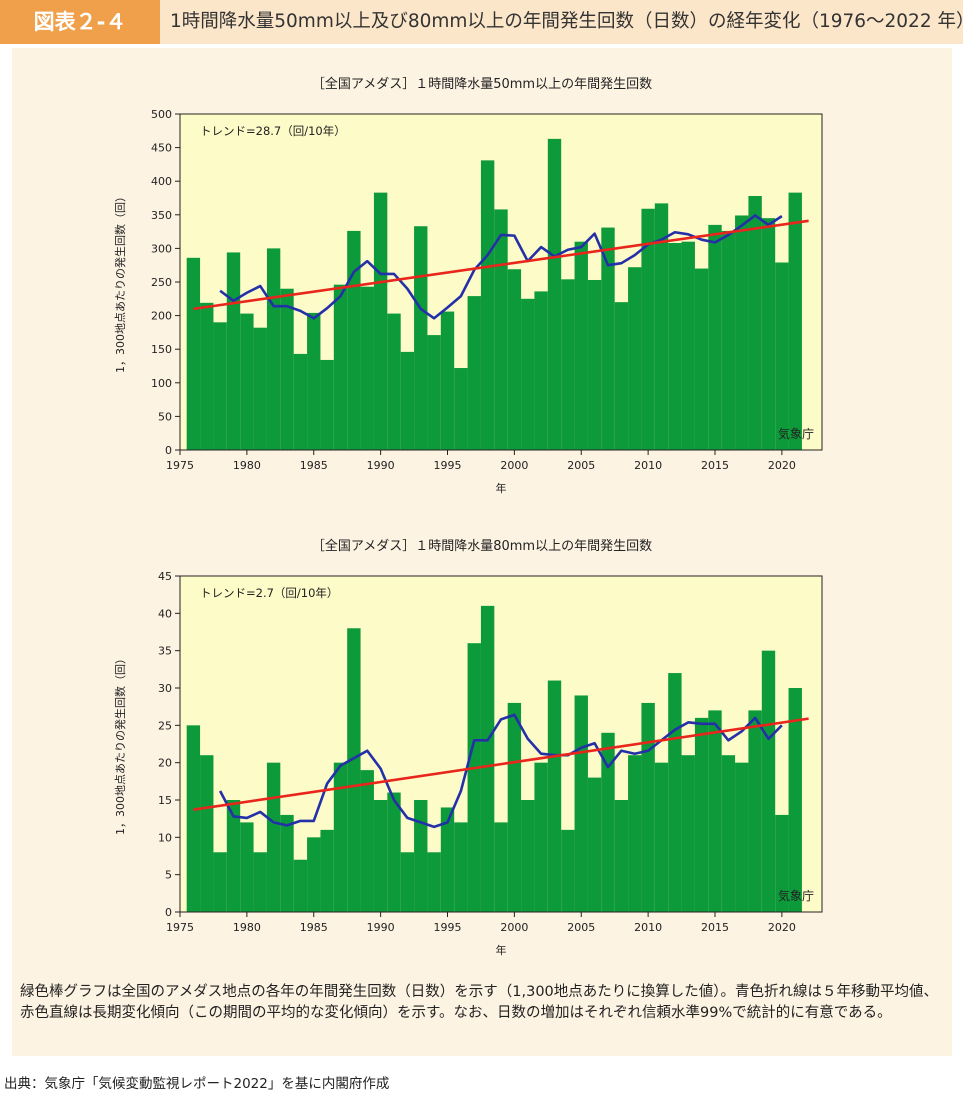 This screenshot has width=963, height=1094. I want to click on x-tick-label: 1990, so click(381, 465).